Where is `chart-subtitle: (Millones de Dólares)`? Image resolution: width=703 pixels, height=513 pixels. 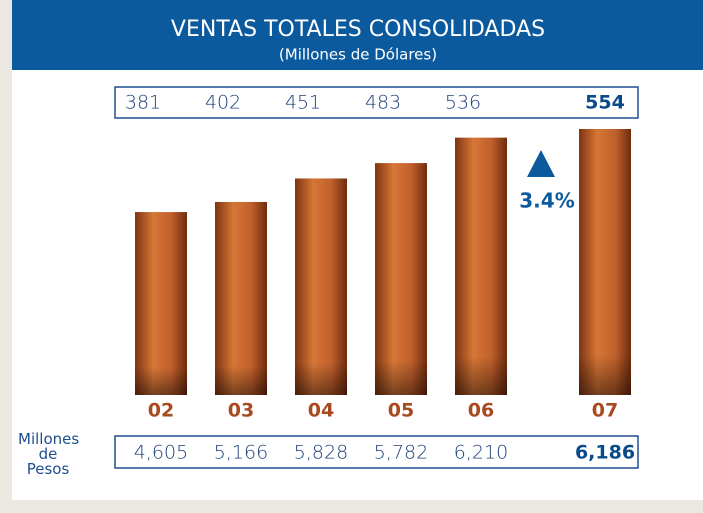 chart-subtitle: (Millones de Dólares) is located at coordinates (358, 55).